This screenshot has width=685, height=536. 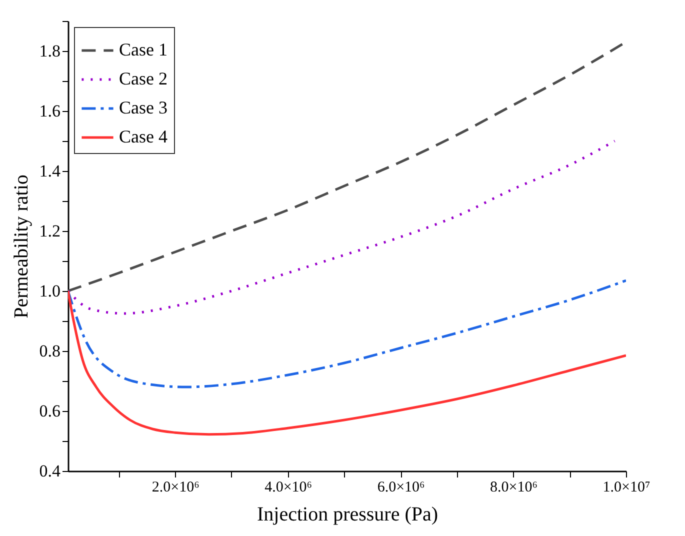 I want to click on y-tick-label: 1.4, so click(x=50, y=171).